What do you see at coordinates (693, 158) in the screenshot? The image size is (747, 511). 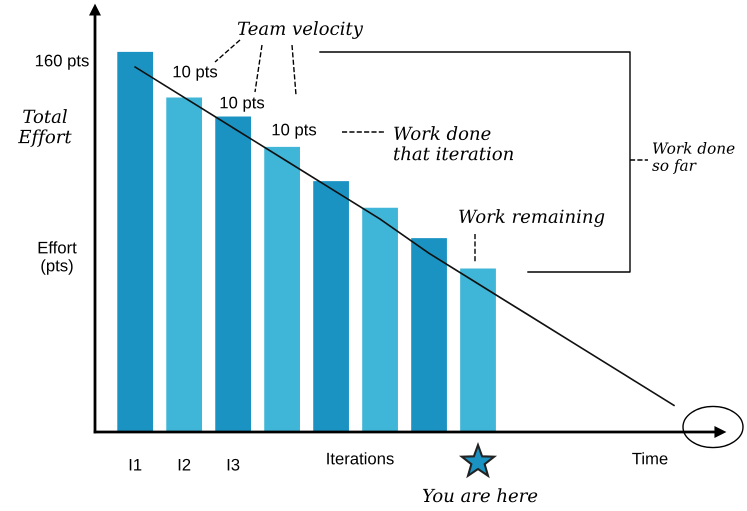 I see `annotation: Work done so far` at bounding box center [693, 158].